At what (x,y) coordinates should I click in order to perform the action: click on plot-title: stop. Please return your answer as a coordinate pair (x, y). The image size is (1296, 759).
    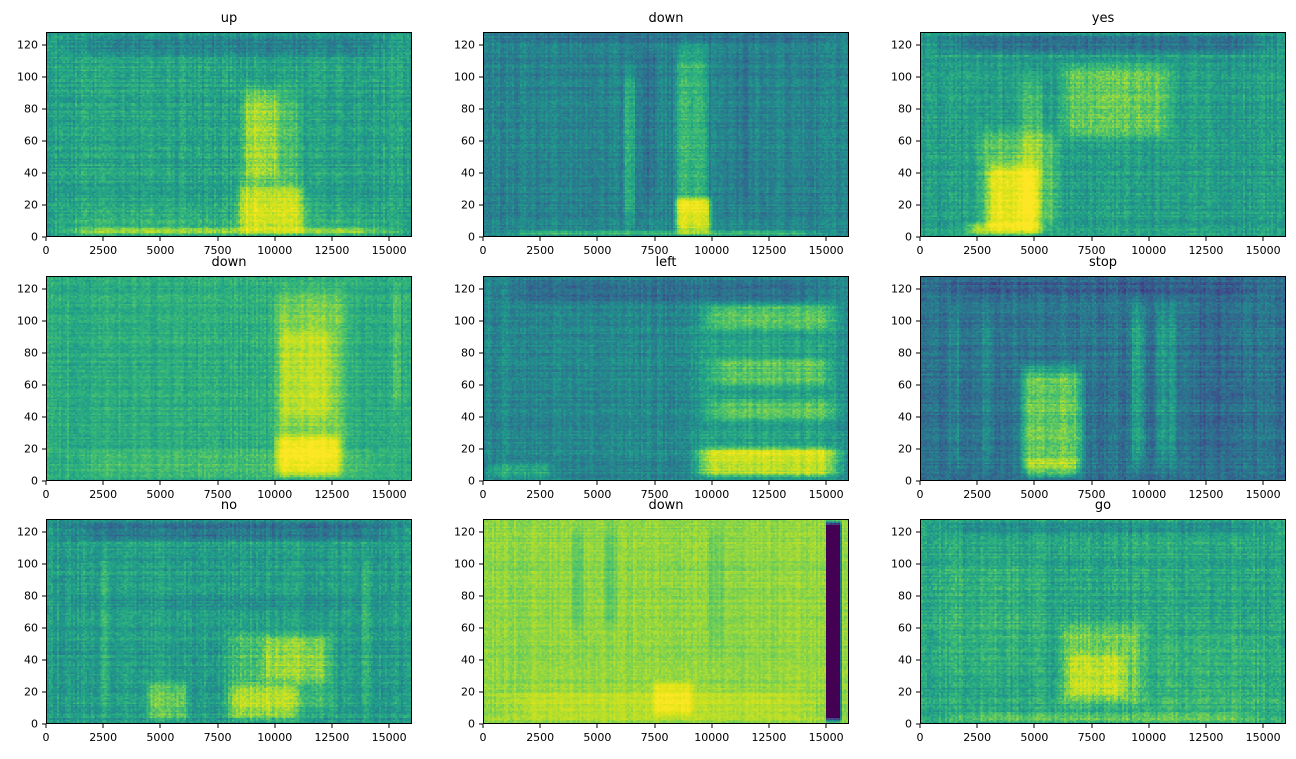
    Looking at the image, I should click on (1103, 262).